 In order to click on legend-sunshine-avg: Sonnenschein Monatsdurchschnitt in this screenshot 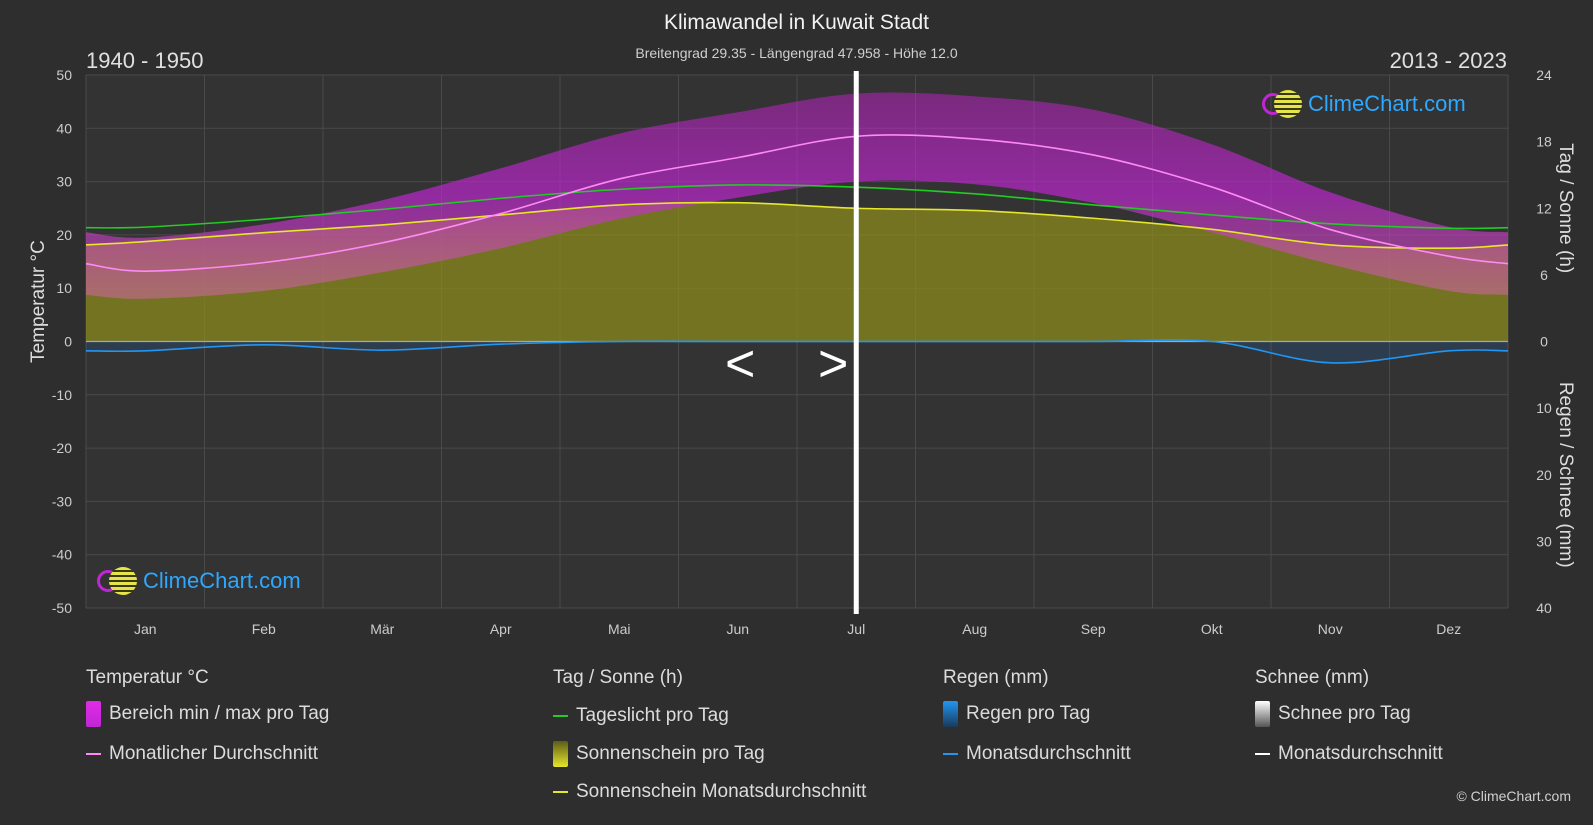, I will do `click(709, 792)`.